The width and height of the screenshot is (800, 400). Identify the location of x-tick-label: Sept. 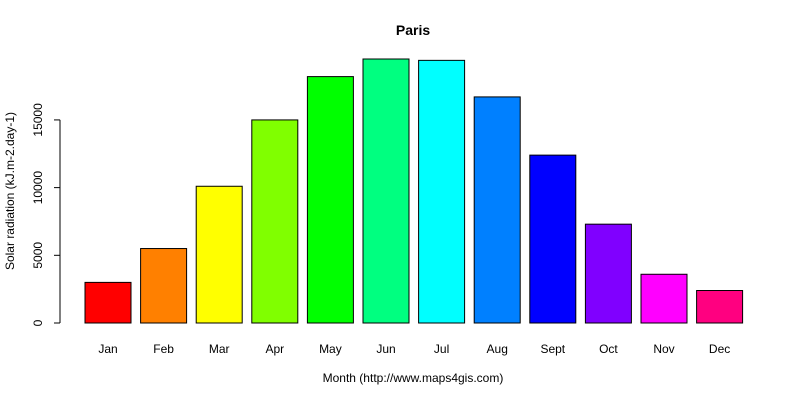
(552, 349).